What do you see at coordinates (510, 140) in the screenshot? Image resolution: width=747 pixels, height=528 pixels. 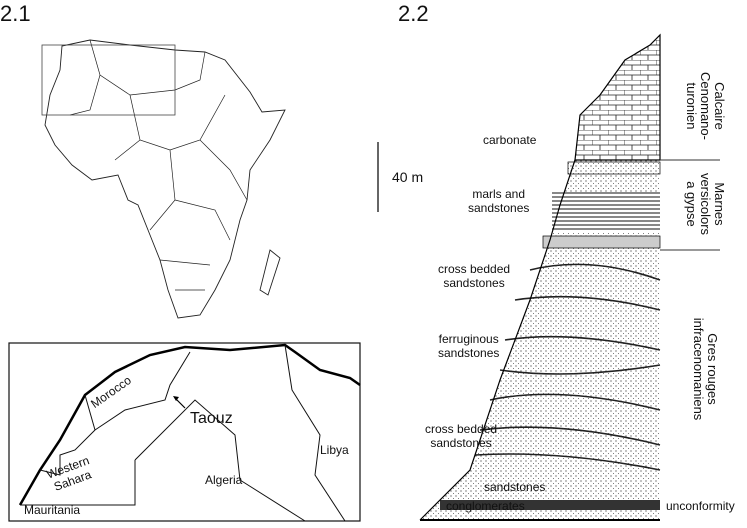 I see `lith-carbonate: carbonate` at bounding box center [510, 140].